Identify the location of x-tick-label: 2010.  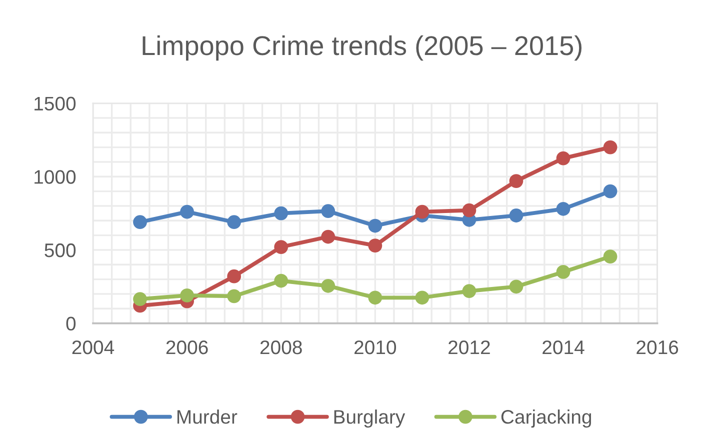
(375, 347).